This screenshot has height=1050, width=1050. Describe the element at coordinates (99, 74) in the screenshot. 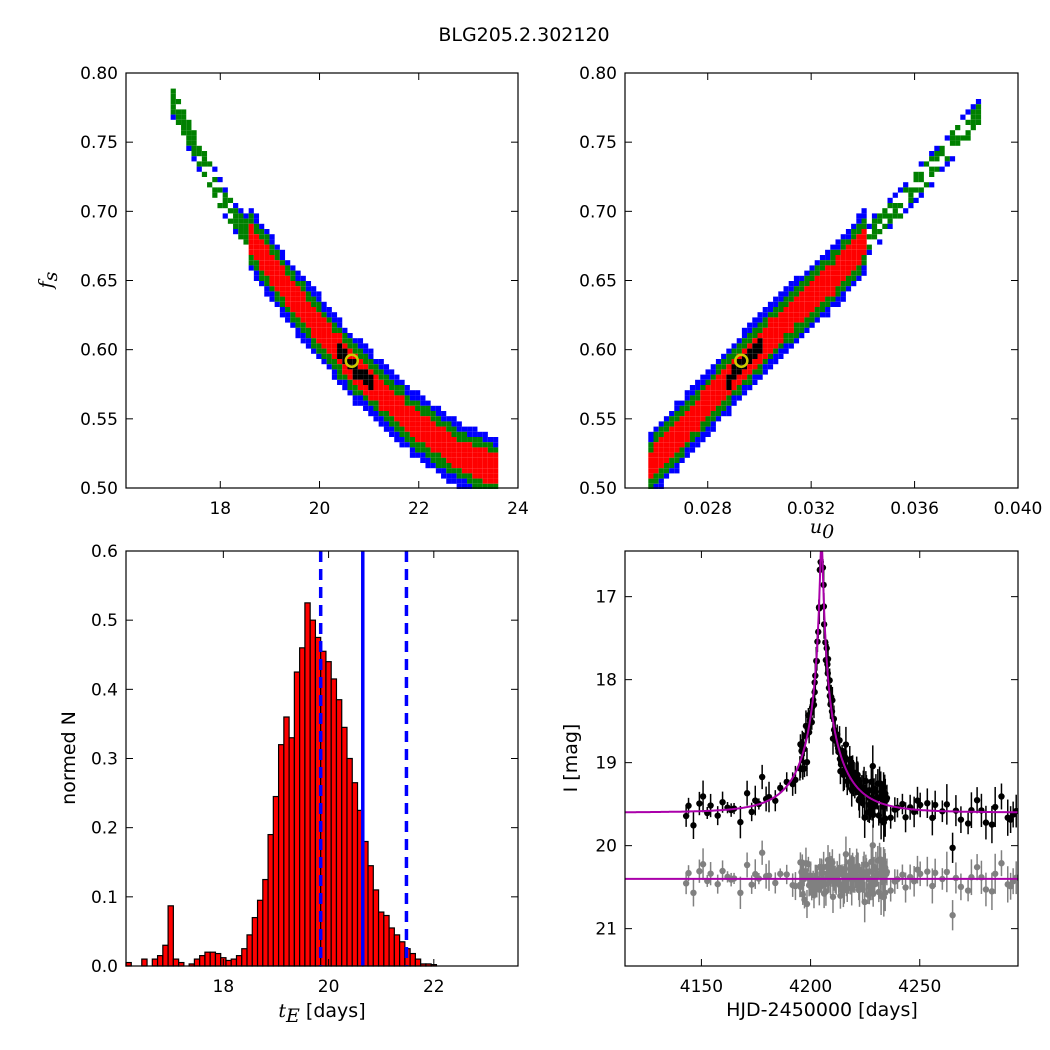

I see `y-tick-label: 0.80` at that location.